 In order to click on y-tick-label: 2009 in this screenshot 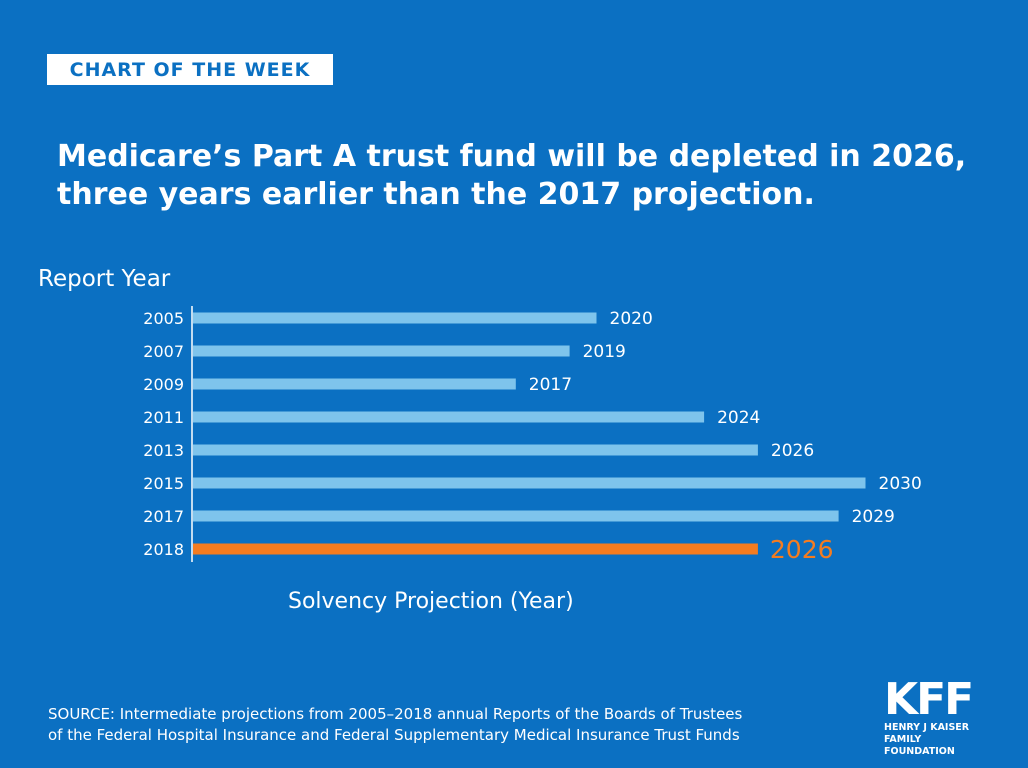, I will do `click(163, 384)`.